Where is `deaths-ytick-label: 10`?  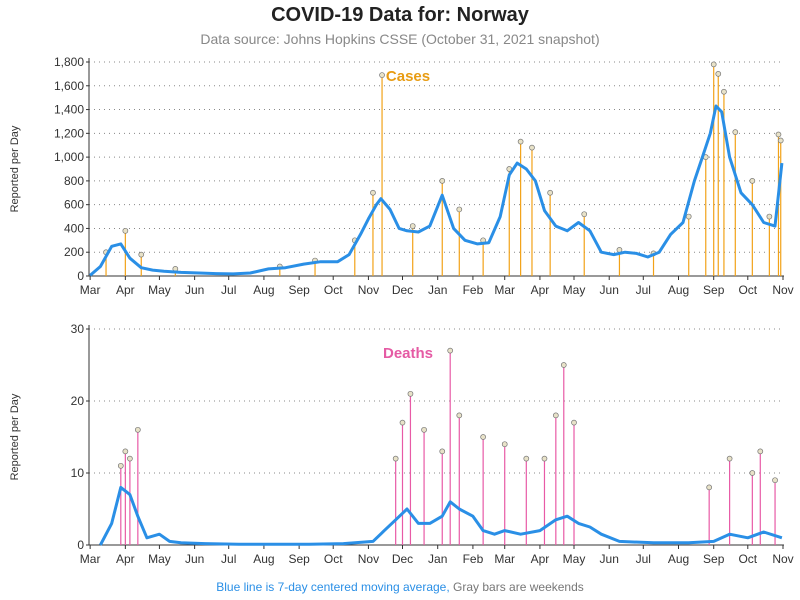
deaths-ytick-label: 10 is located at coordinates (78, 473).